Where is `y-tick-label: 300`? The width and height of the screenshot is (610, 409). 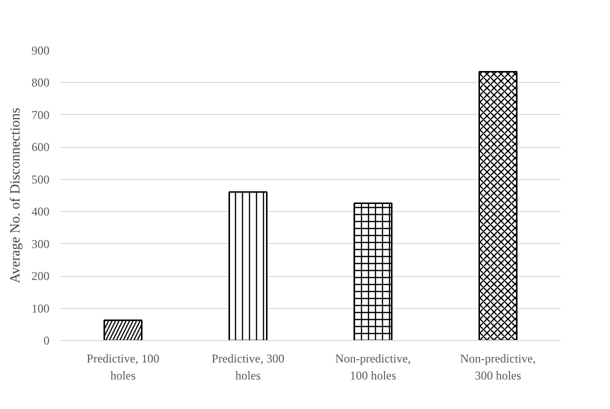
y-tick-label: 300 is located at coordinates (41, 243).